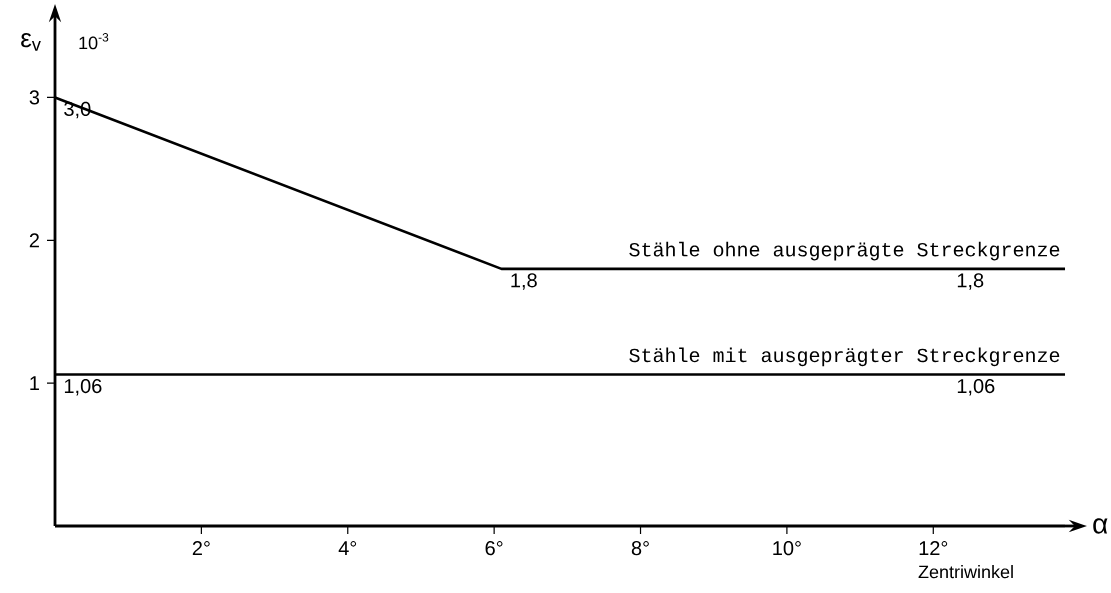 Image resolution: width=1111 pixels, height=593 pixels. Describe the element at coordinates (787, 548) in the screenshot. I see `x-tick-label: 10°` at that location.